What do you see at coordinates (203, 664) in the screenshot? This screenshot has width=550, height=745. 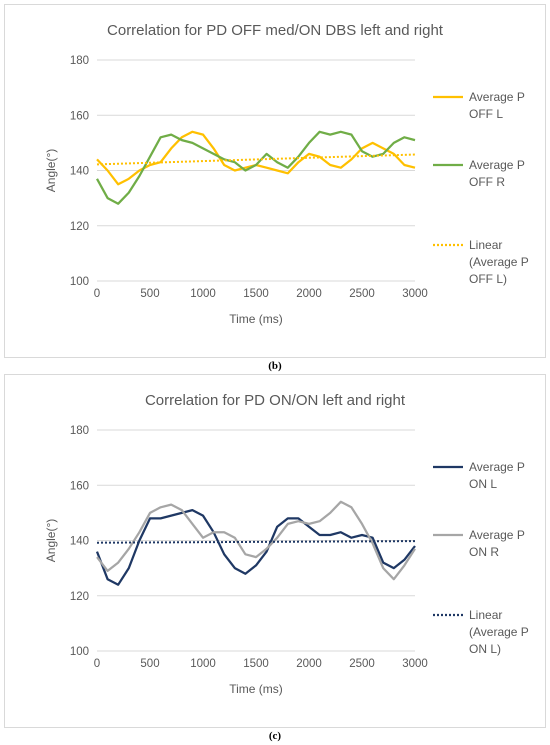 I see `chart-c-x-tick-label: 1000` at bounding box center [203, 664].